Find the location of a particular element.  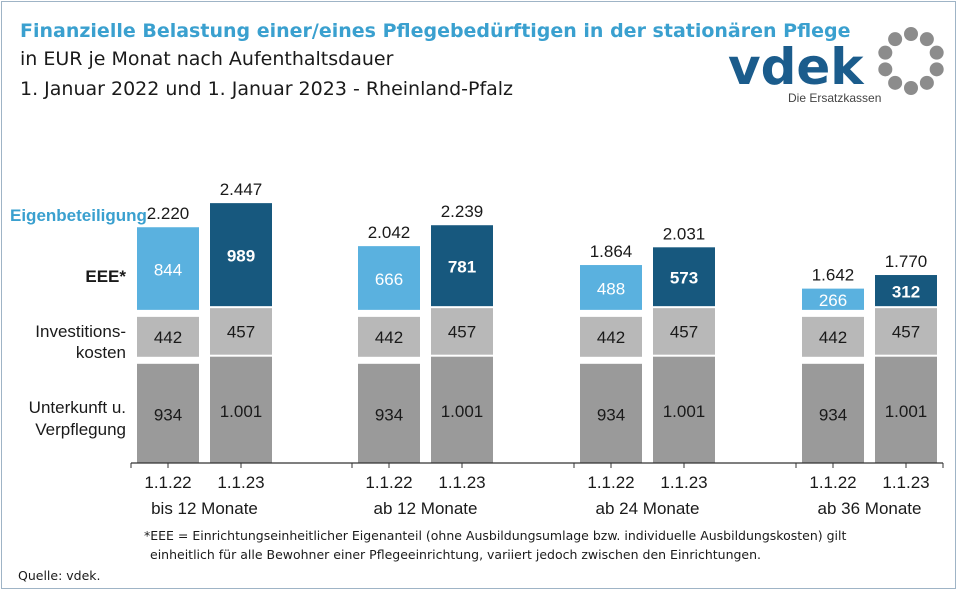

chart-subtitle-unit: in EUR je Monat nach Aufenthaltsdauer is located at coordinates (207, 59).